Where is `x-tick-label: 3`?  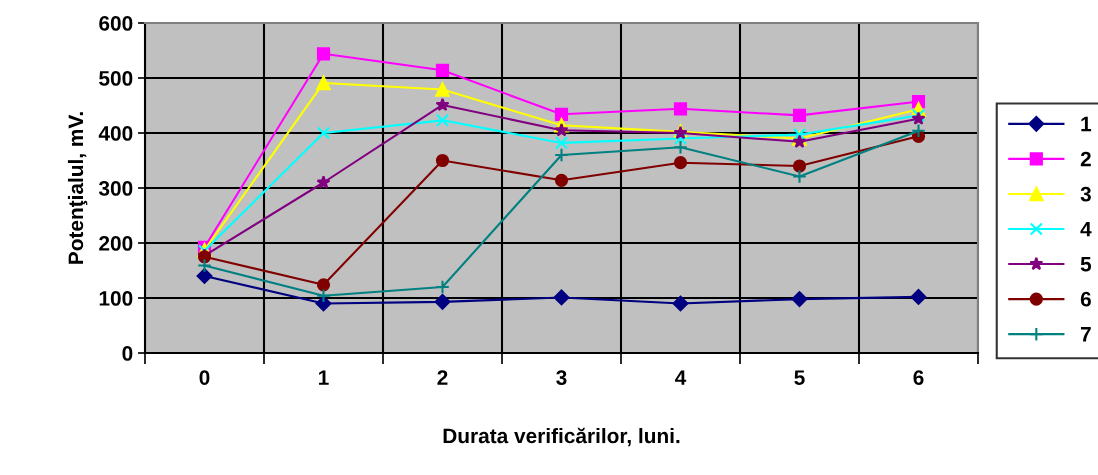 x-tick-label: 3 is located at coordinates (561, 377).